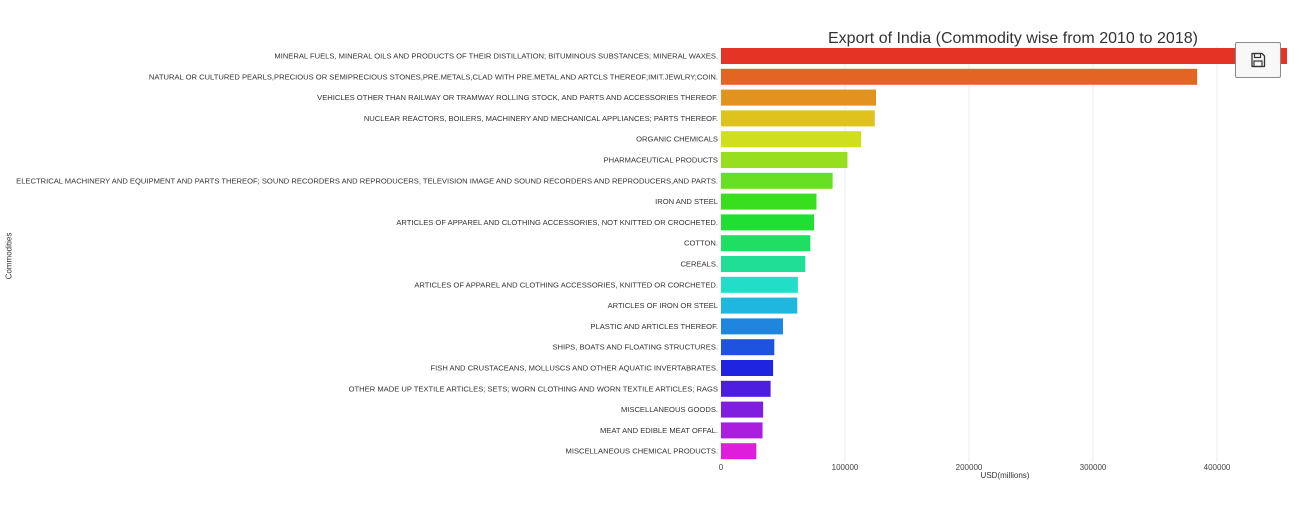  What do you see at coordinates (9, 256) in the screenshot?
I see `y-axis-label: Commodities` at bounding box center [9, 256].